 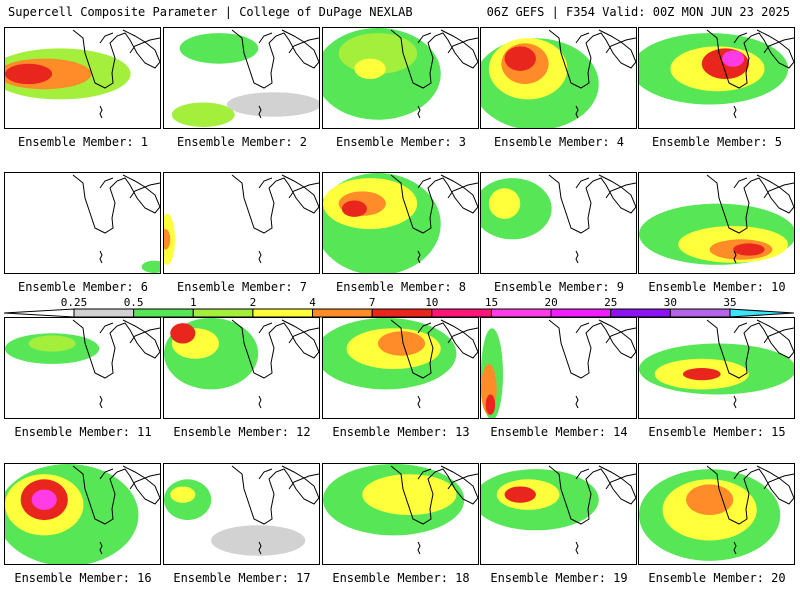 I want to click on colorbar-tick-label: 35, so click(x=730, y=302).